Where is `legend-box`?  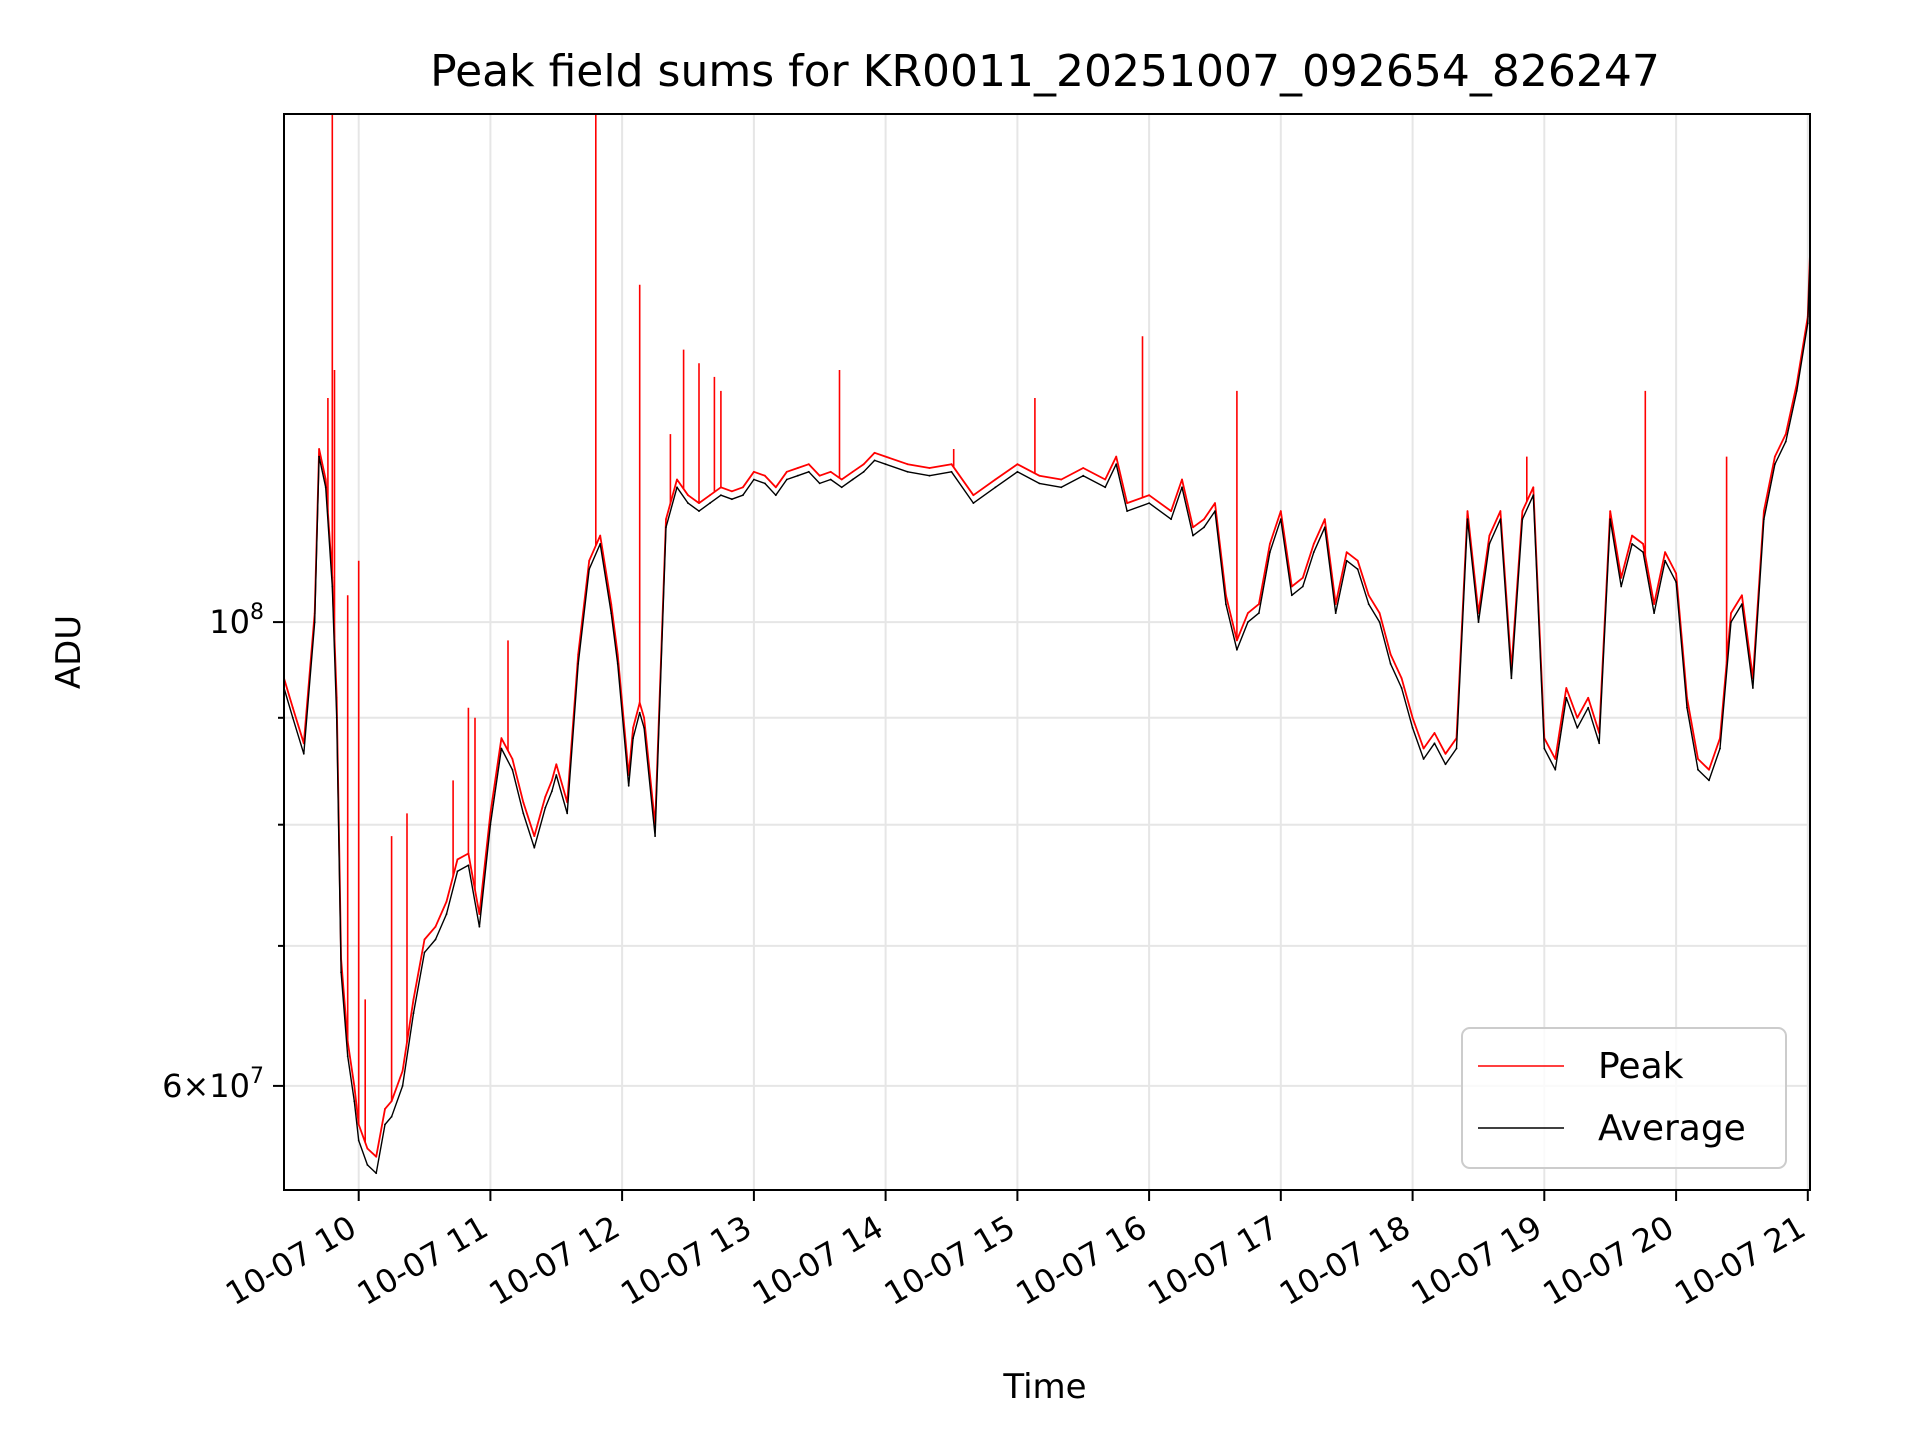 legend-box is located at coordinates (1624, 1098).